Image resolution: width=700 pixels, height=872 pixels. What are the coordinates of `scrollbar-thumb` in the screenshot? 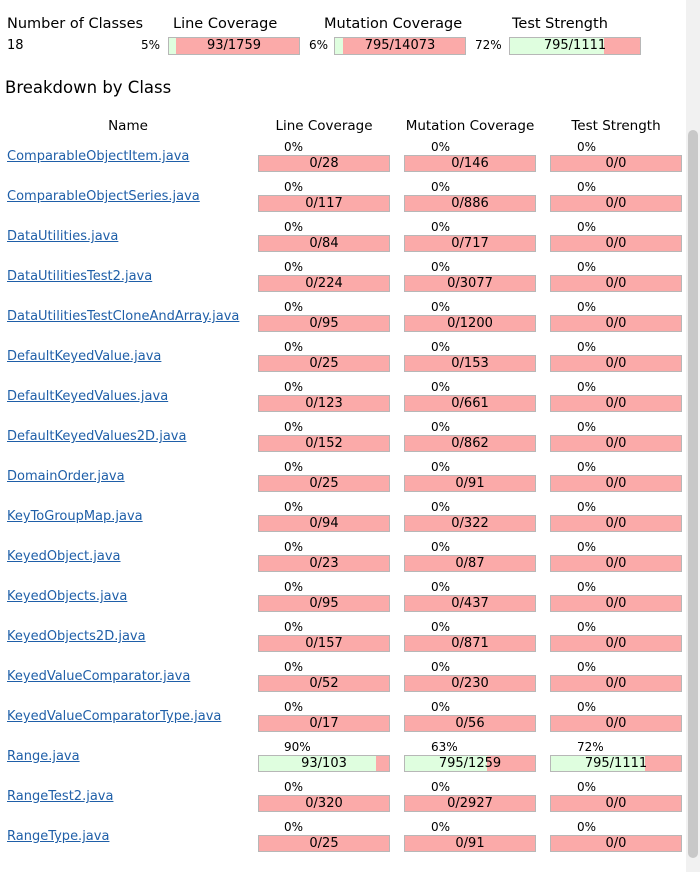 It's located at (693, 494).